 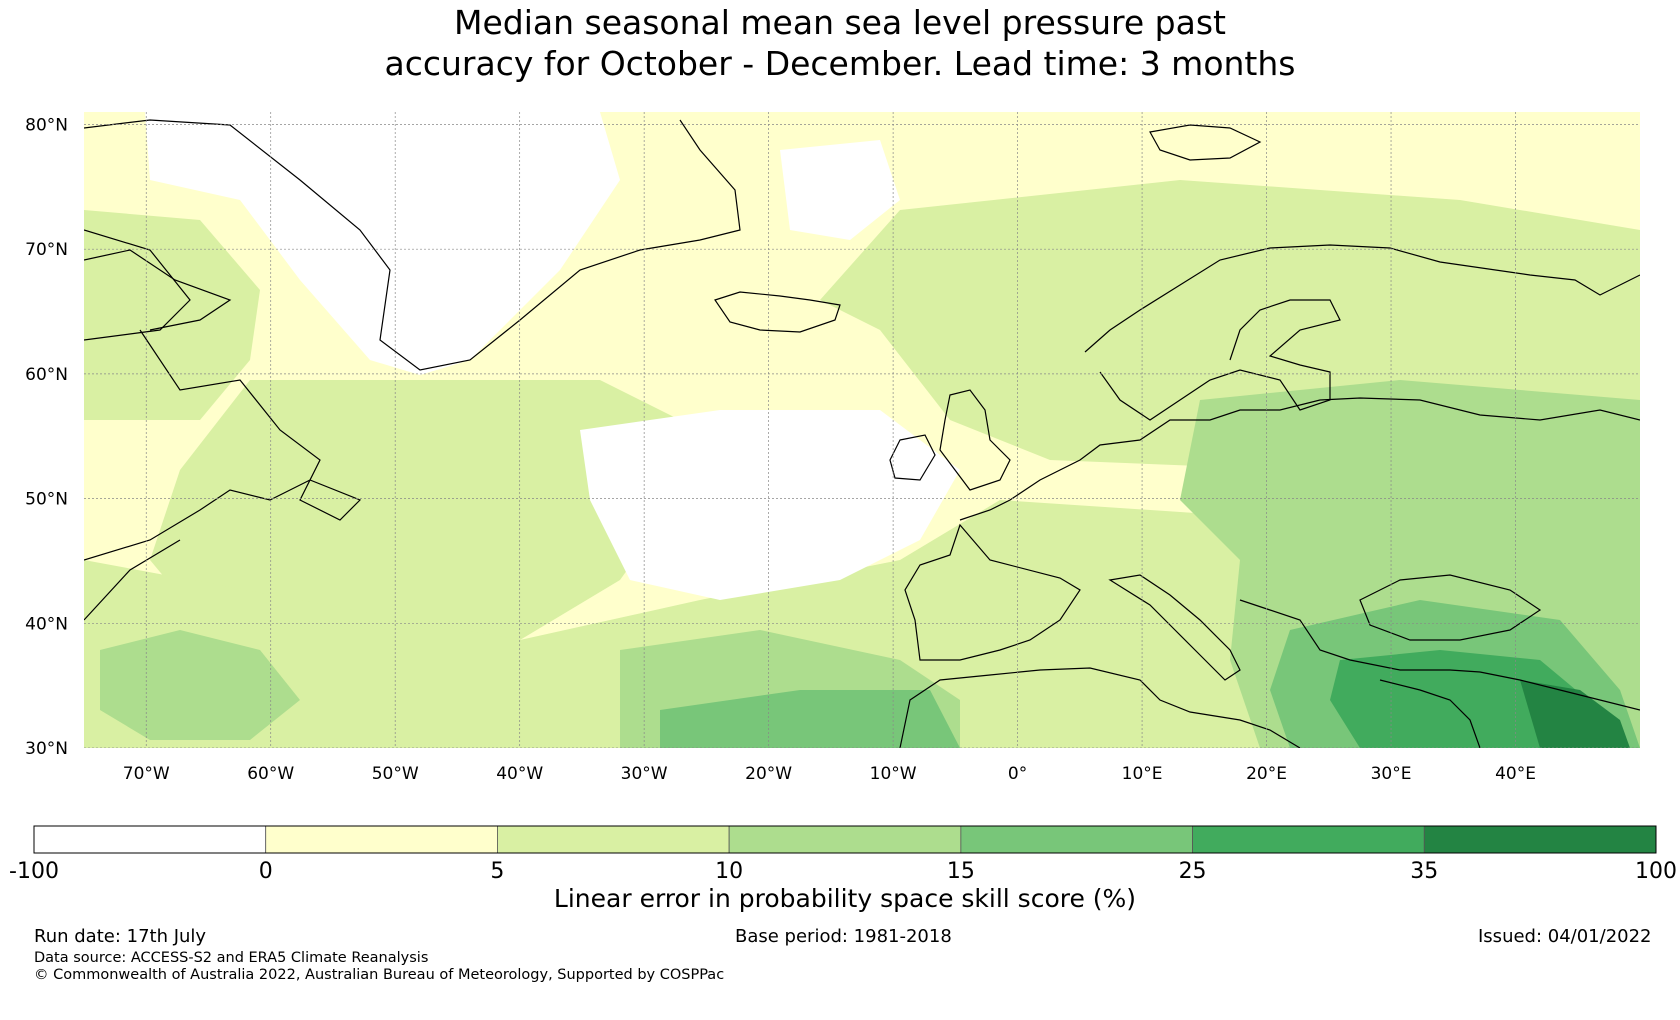 I want to click on colorbar-tick-label: -100, so click(x=34, y=871).